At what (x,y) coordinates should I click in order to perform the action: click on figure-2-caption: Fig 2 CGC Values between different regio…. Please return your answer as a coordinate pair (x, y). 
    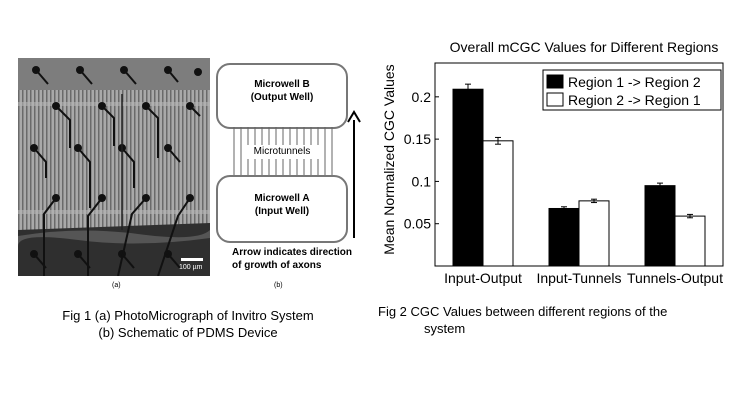
    Looking at the image, I should click on (550, 320).